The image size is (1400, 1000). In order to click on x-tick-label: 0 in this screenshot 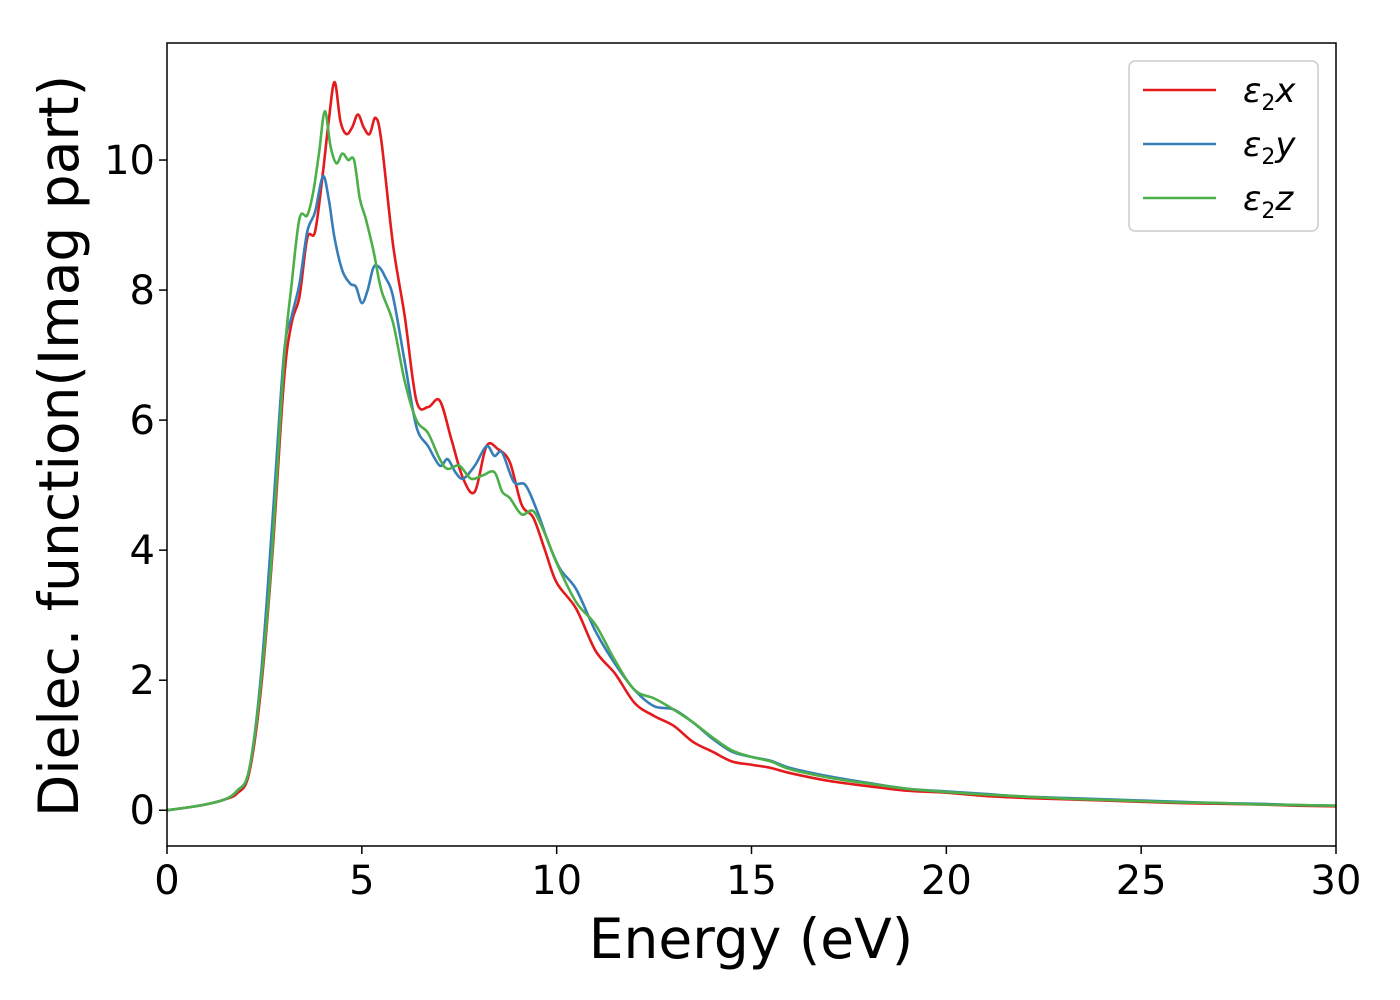, I will do `click(166, 881)`.